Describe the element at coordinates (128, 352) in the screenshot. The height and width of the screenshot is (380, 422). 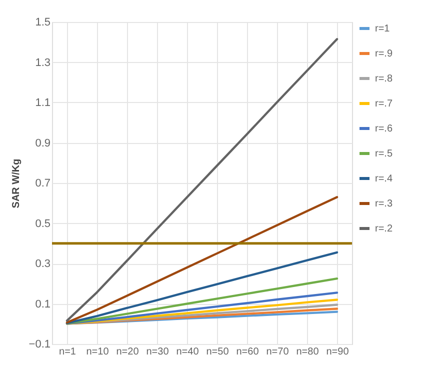
I see `x-tick-label: n=20` at that location.